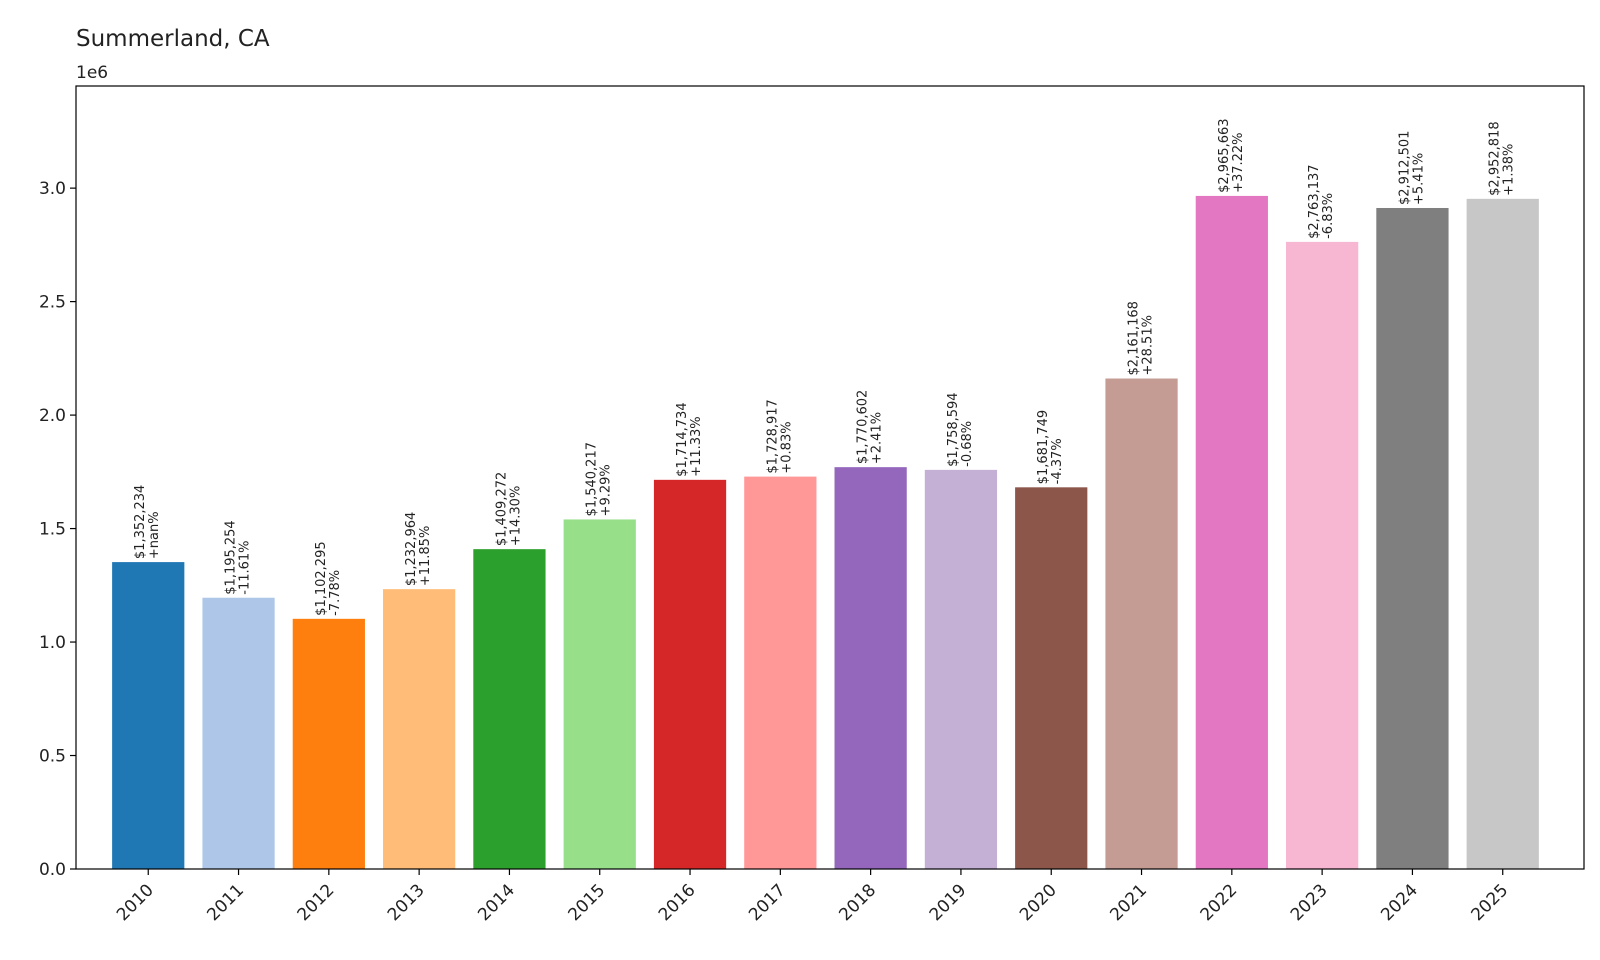  I want to click on bar-change-text: -6.83%, so click(1328, 216).